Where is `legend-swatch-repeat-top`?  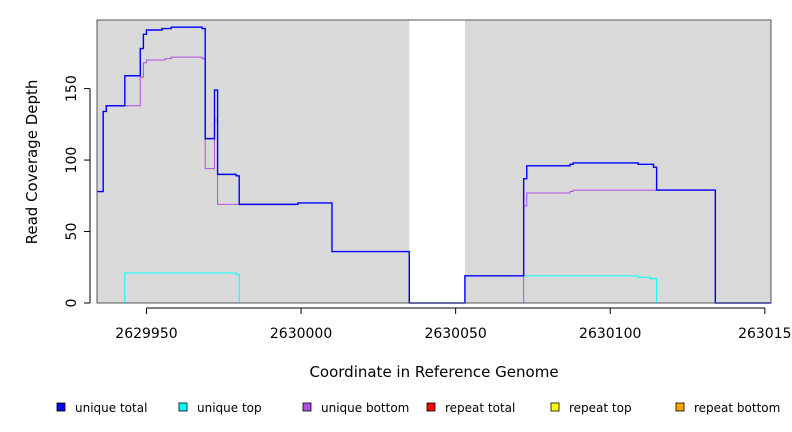
legend-swatch-repeat-top is located at coordinates (555, 407).